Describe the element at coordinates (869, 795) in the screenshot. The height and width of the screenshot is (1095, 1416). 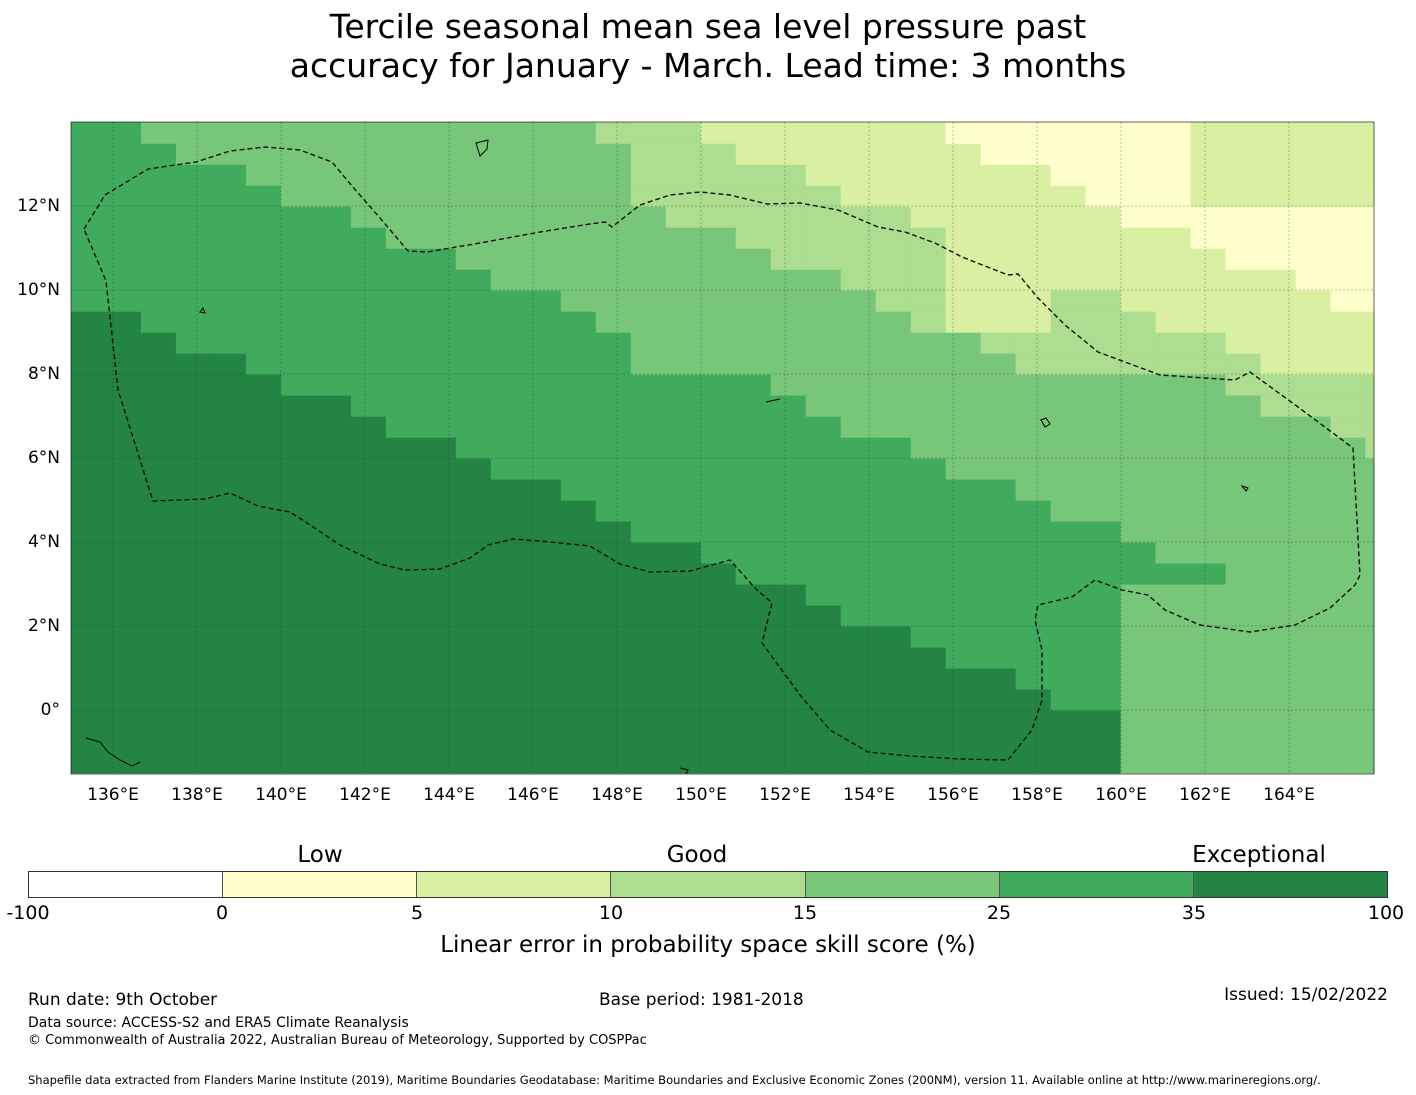
I see `lon-tick: 154°E` at that location.